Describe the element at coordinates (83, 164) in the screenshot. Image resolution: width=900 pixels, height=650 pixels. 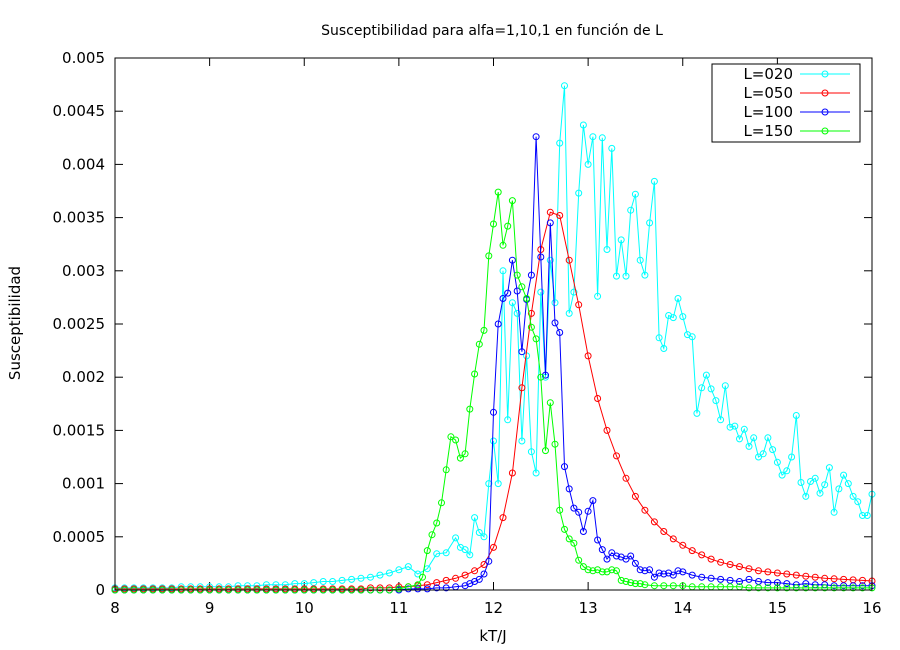
I see `y-tick-label: 0.004` at that location.